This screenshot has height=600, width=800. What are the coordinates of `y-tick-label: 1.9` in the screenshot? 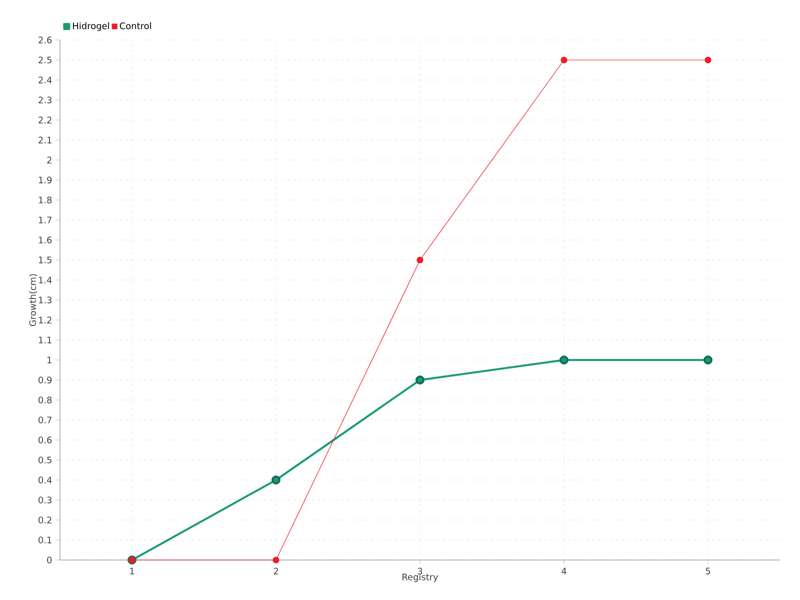 It's located at (45, 180).